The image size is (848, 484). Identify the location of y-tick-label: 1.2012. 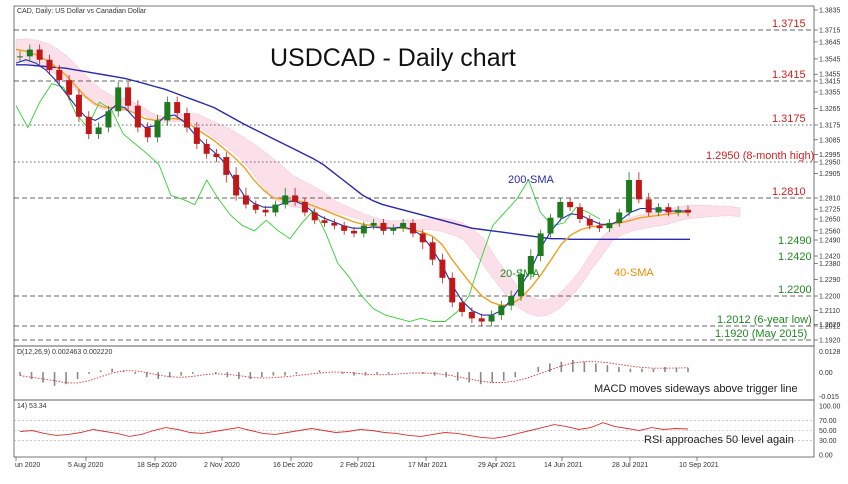
(830, 327).